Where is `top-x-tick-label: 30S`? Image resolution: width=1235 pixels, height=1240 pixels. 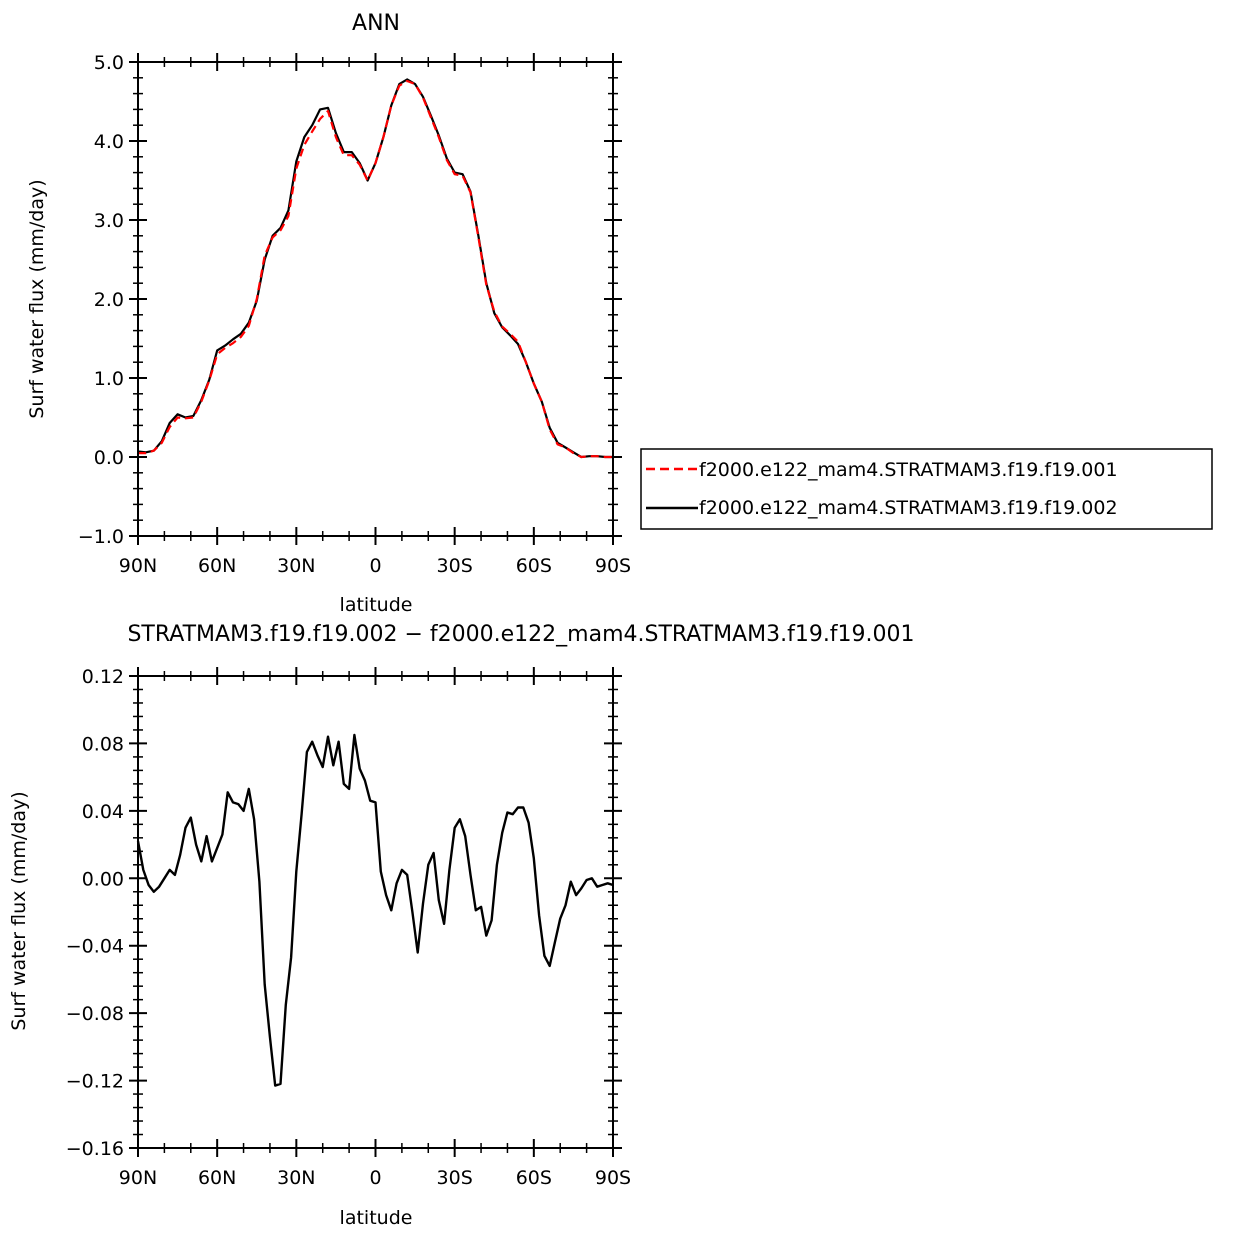
top-x-tick-label: 30S is located at coordinates (455, 566).